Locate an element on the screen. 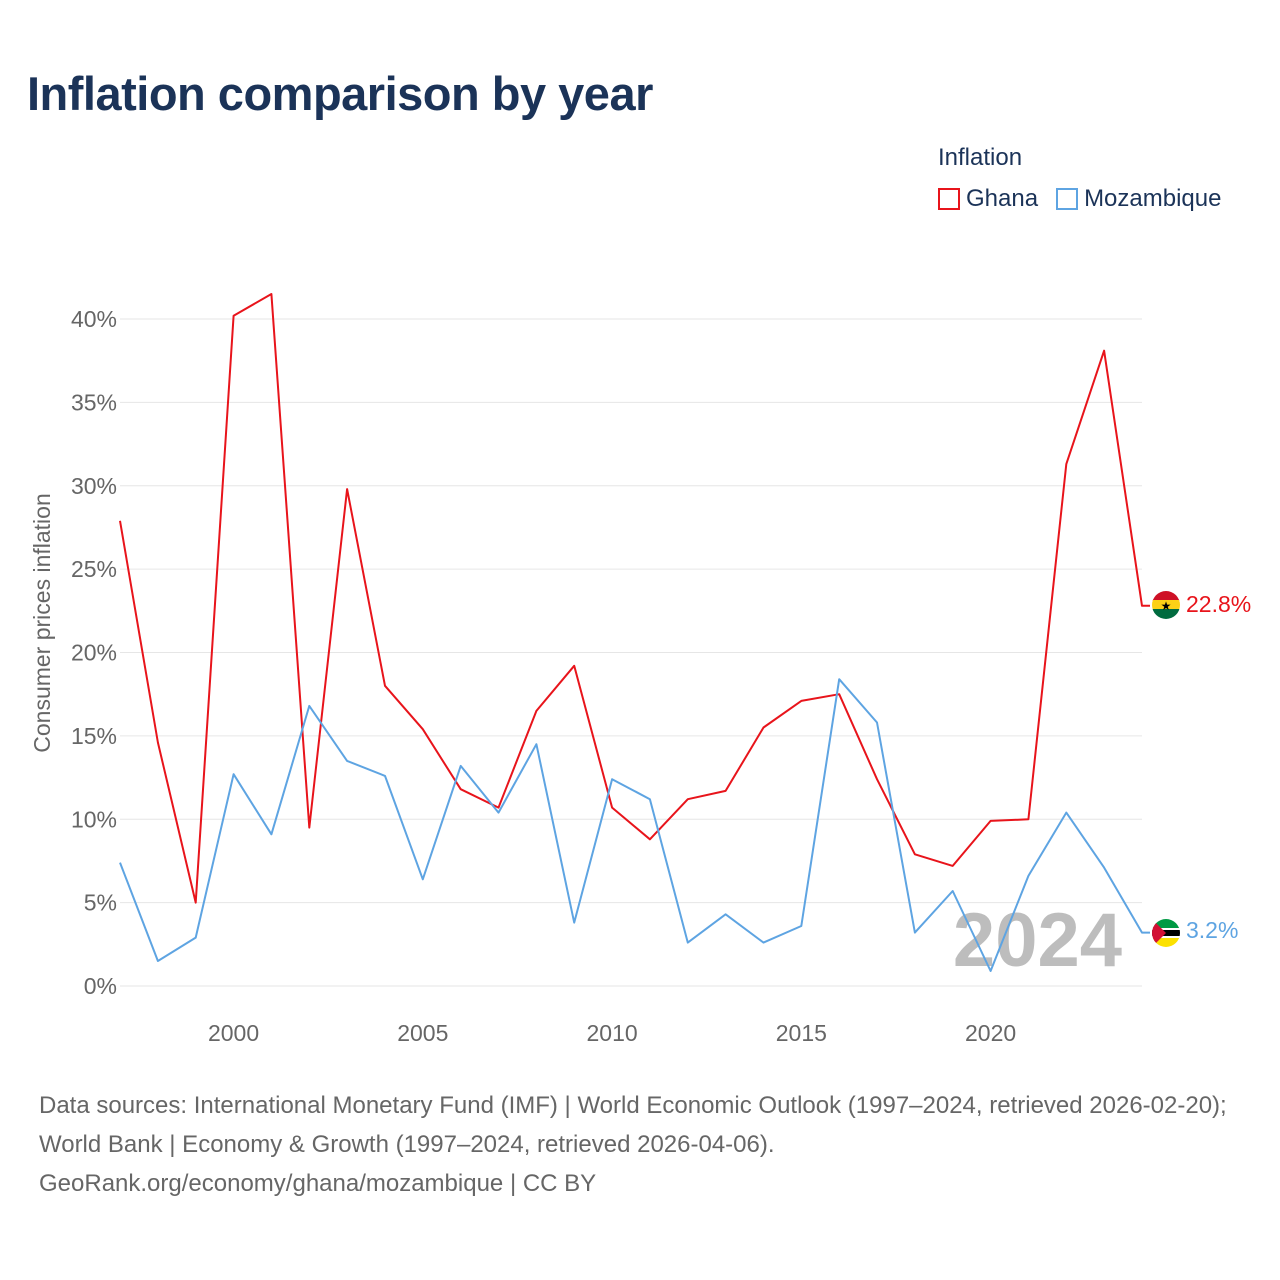 The height and width of the screenshot is (1280, 1280). legend-item-ghana: Ghana is located at coordinates (988, 199).